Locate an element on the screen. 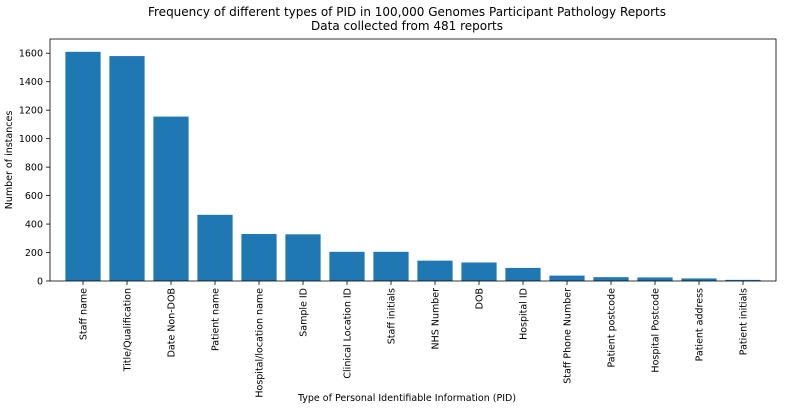 The width and height of the screenshot is (800, 408). x-tick-label: Date Non-DOB is located at coordinates (172, 322).